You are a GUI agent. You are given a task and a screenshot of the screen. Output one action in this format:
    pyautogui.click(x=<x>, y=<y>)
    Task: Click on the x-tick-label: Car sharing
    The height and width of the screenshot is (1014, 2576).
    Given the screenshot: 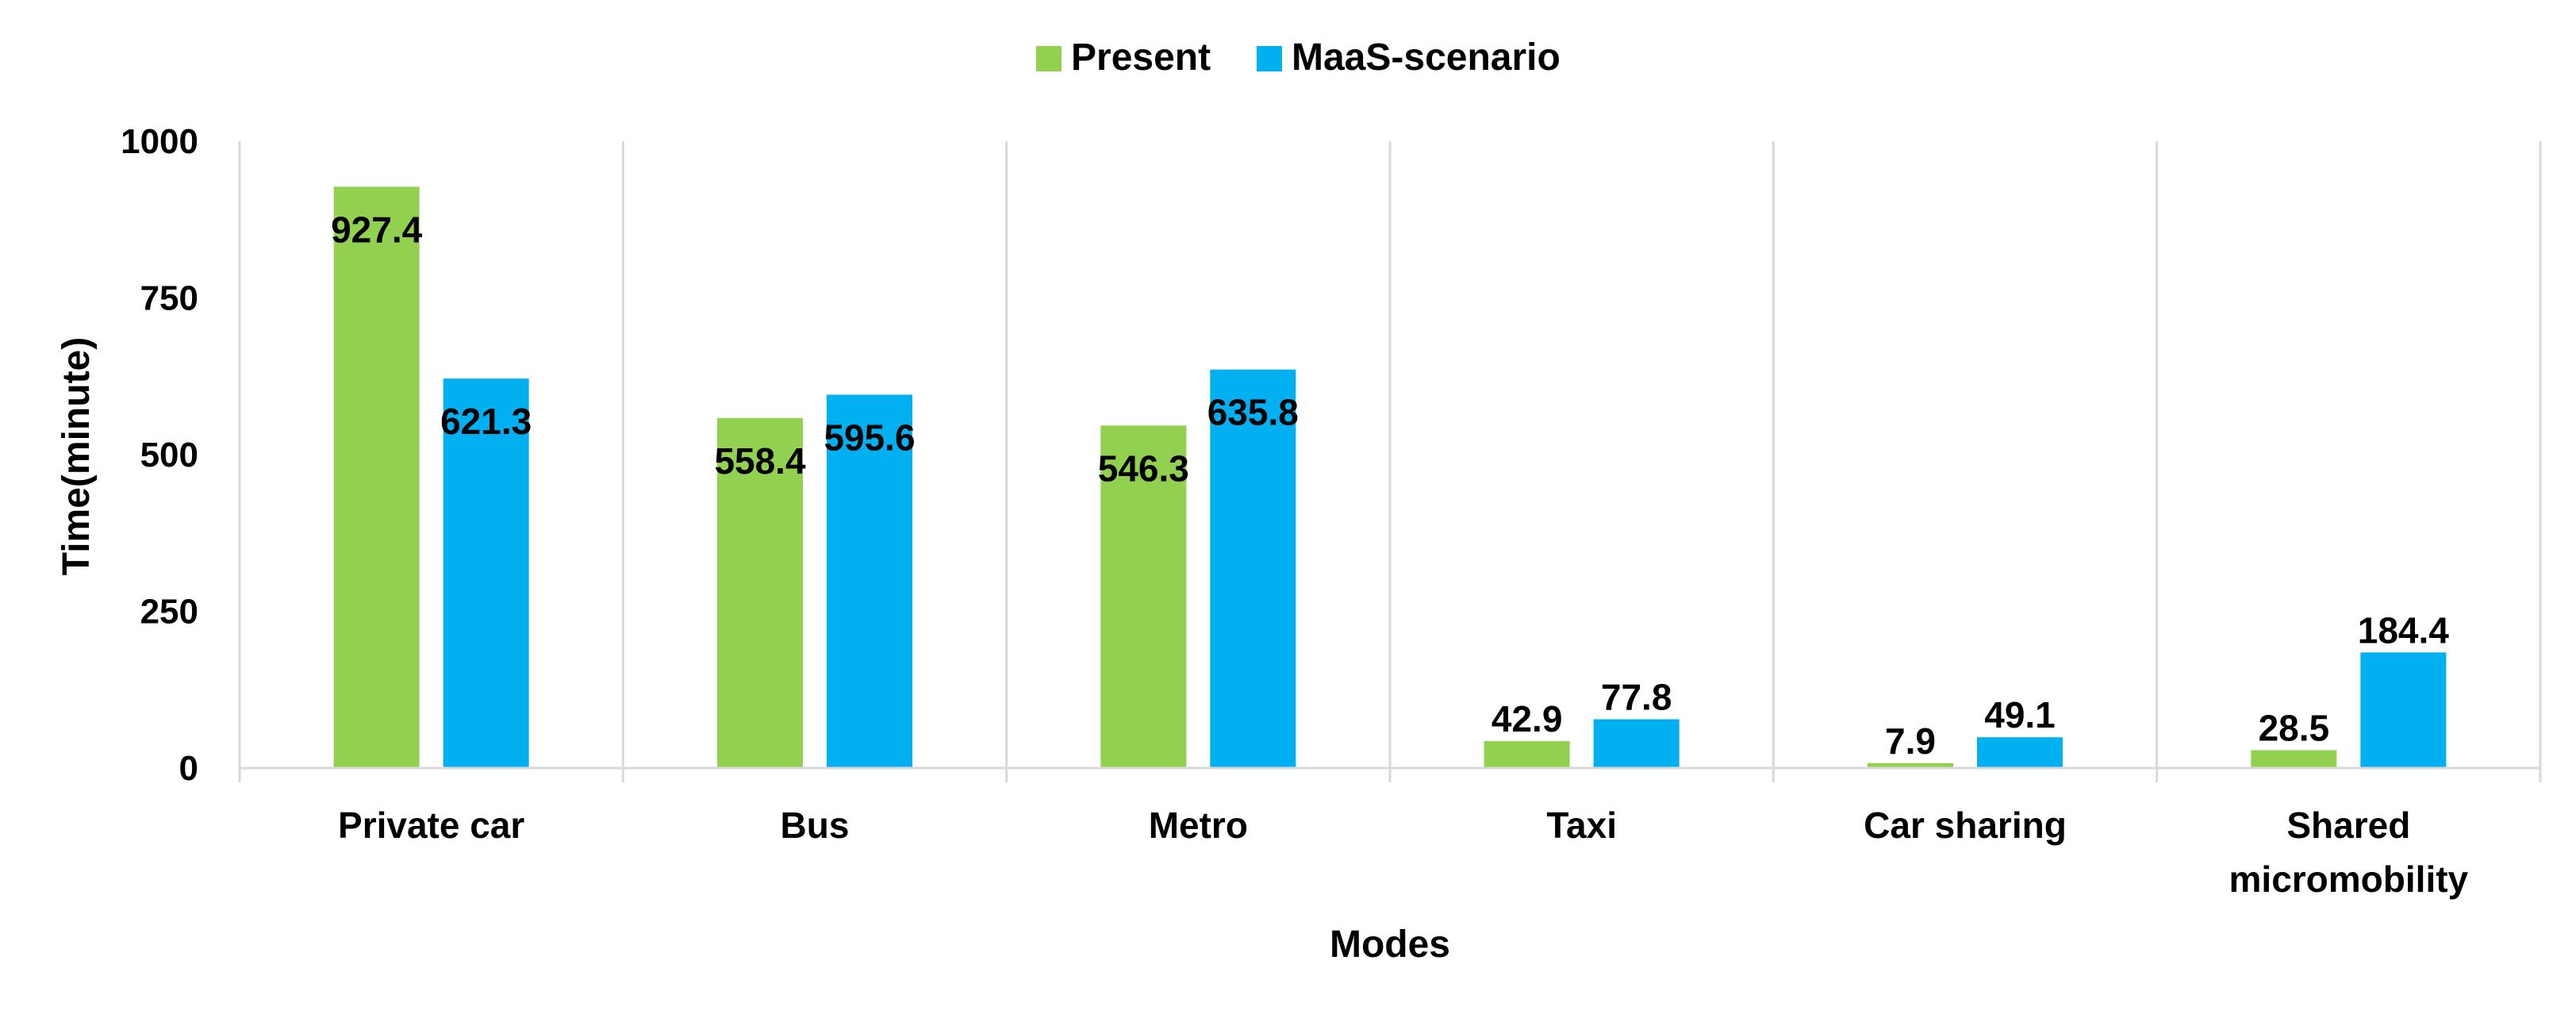 What is the action you would take?
    pyautogui.click(x=1966, y=825)
    